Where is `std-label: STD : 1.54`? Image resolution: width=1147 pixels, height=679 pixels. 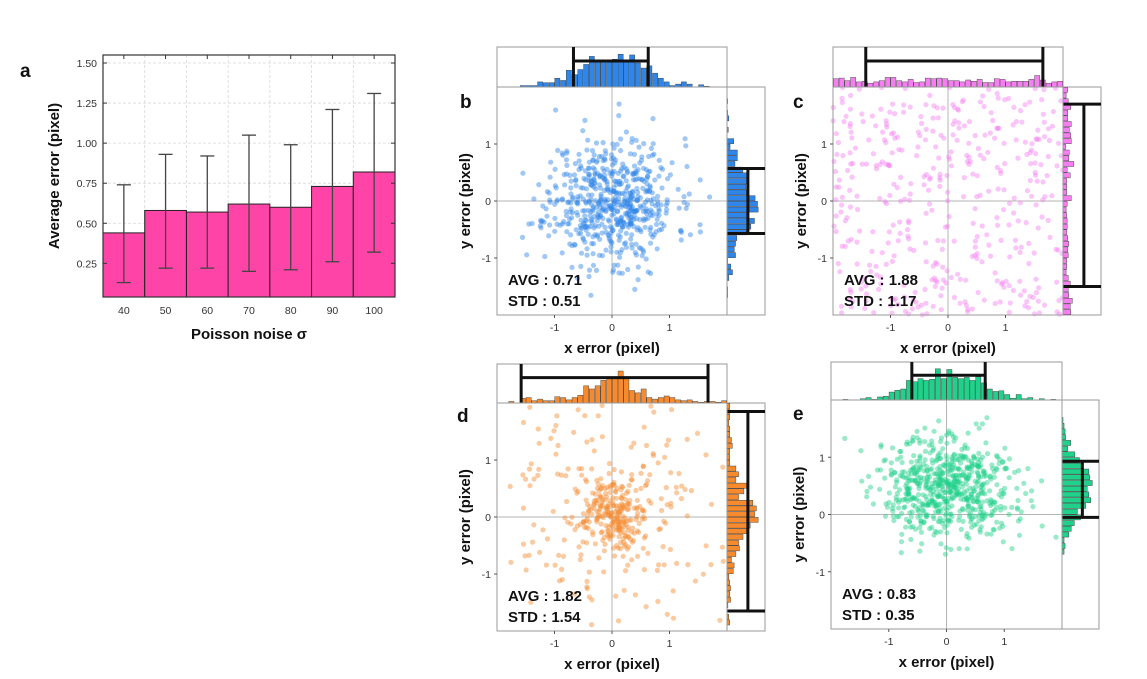 std-label: STD : 1.54 is located at coordinates (544, 617).